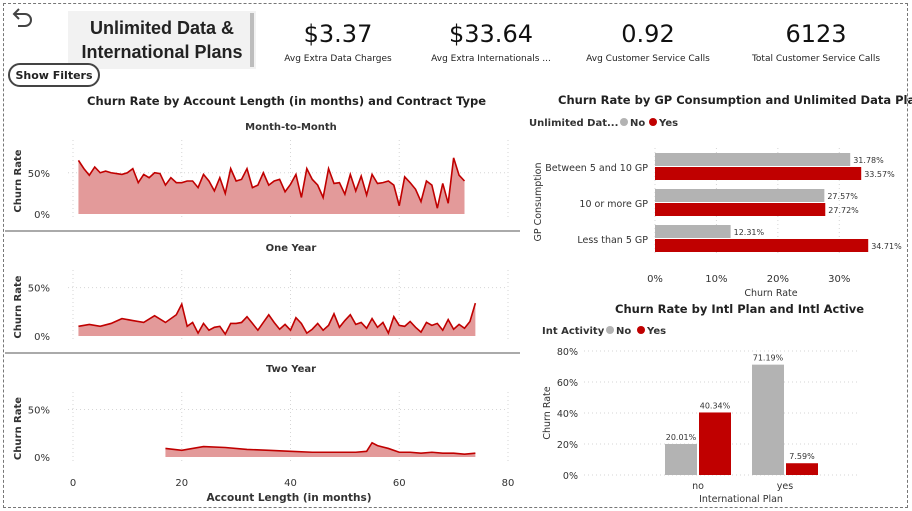 The width and height of the screenshot is (912, 511). What do you see at coordinates (716, 279) in the screenshot?
I see `x-tick-label: 10%` at bounding box center [716, 279].